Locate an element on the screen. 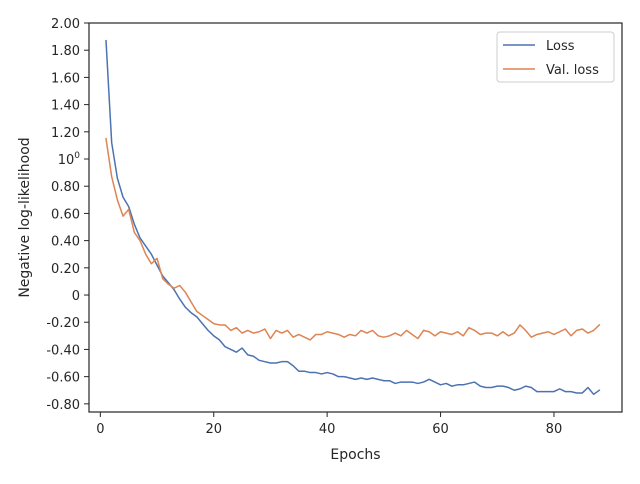  y-tick-label-text: 0.60 is located at coordinates (65, 214).